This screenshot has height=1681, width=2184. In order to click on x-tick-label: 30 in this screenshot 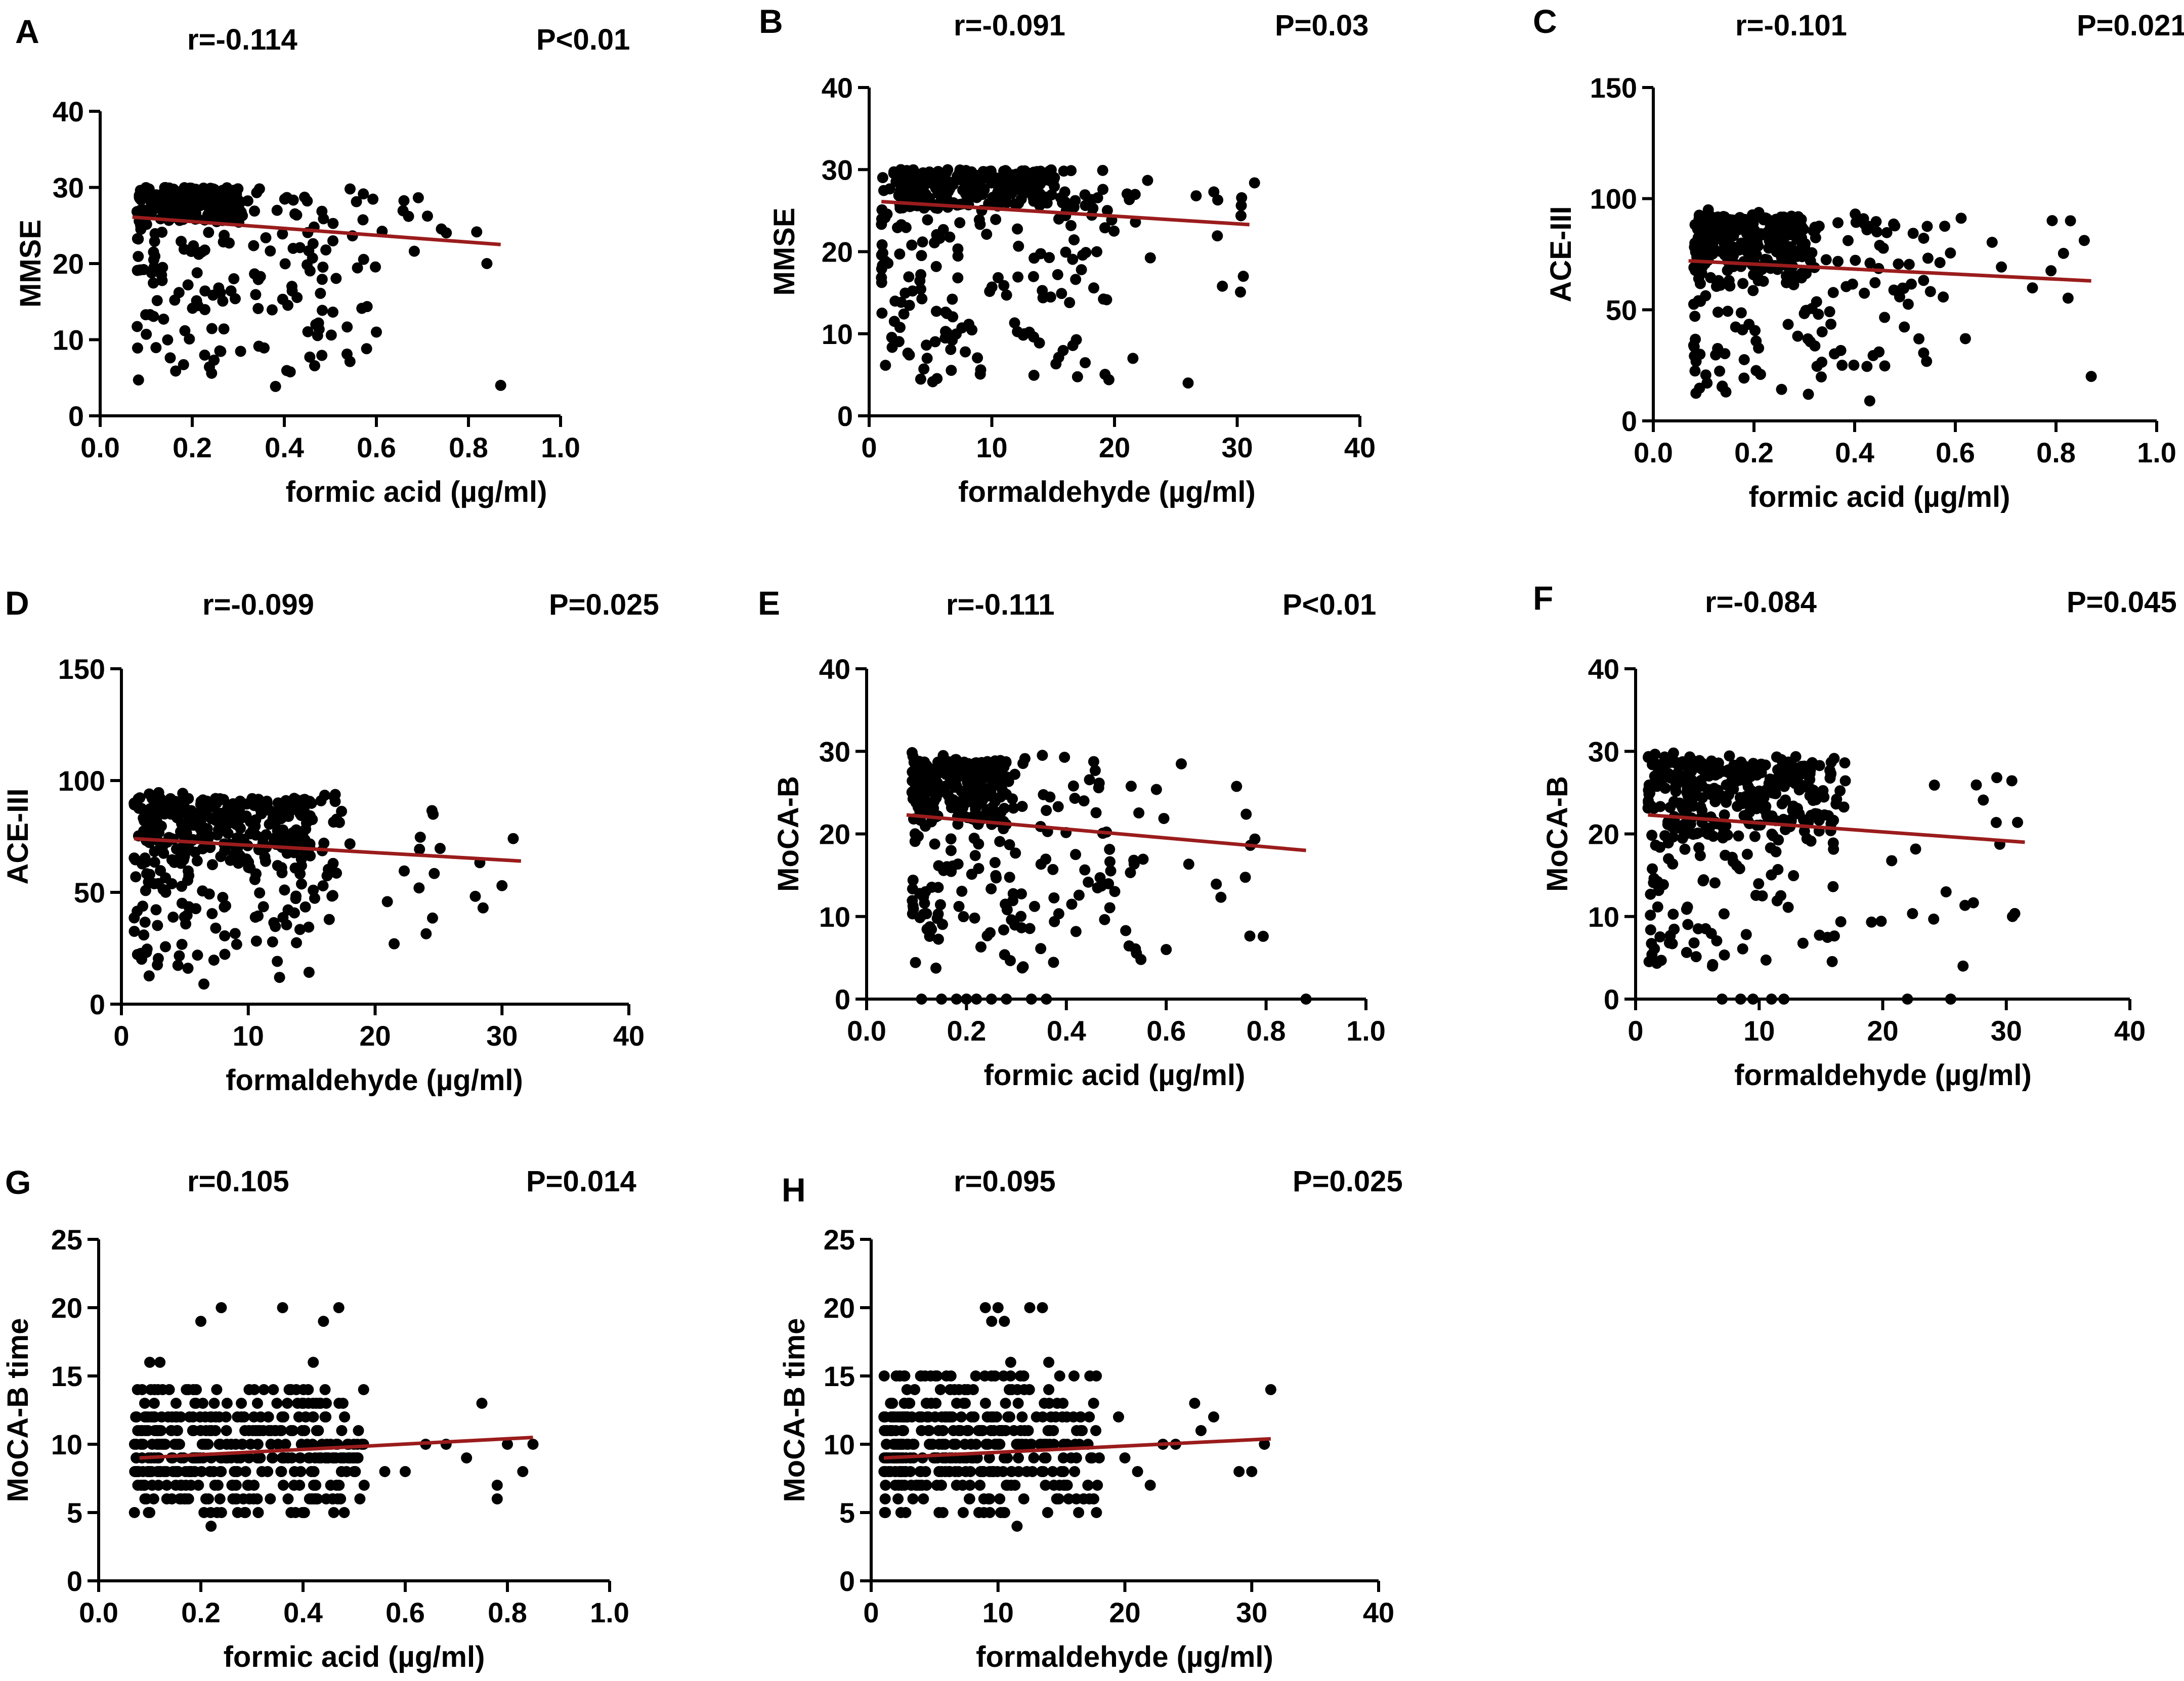, I will do `click(502, 1036)`.